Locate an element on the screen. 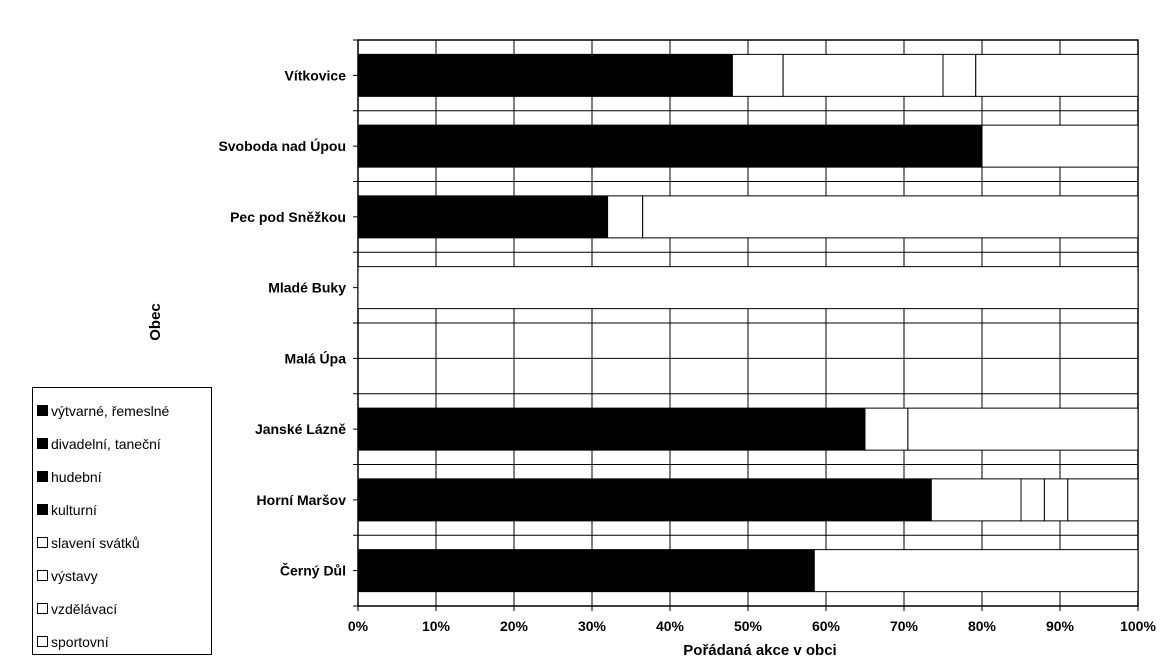 This screenshot has height=662, width=1165. category-label: Černý Důl is located at coordinates (313, 570).